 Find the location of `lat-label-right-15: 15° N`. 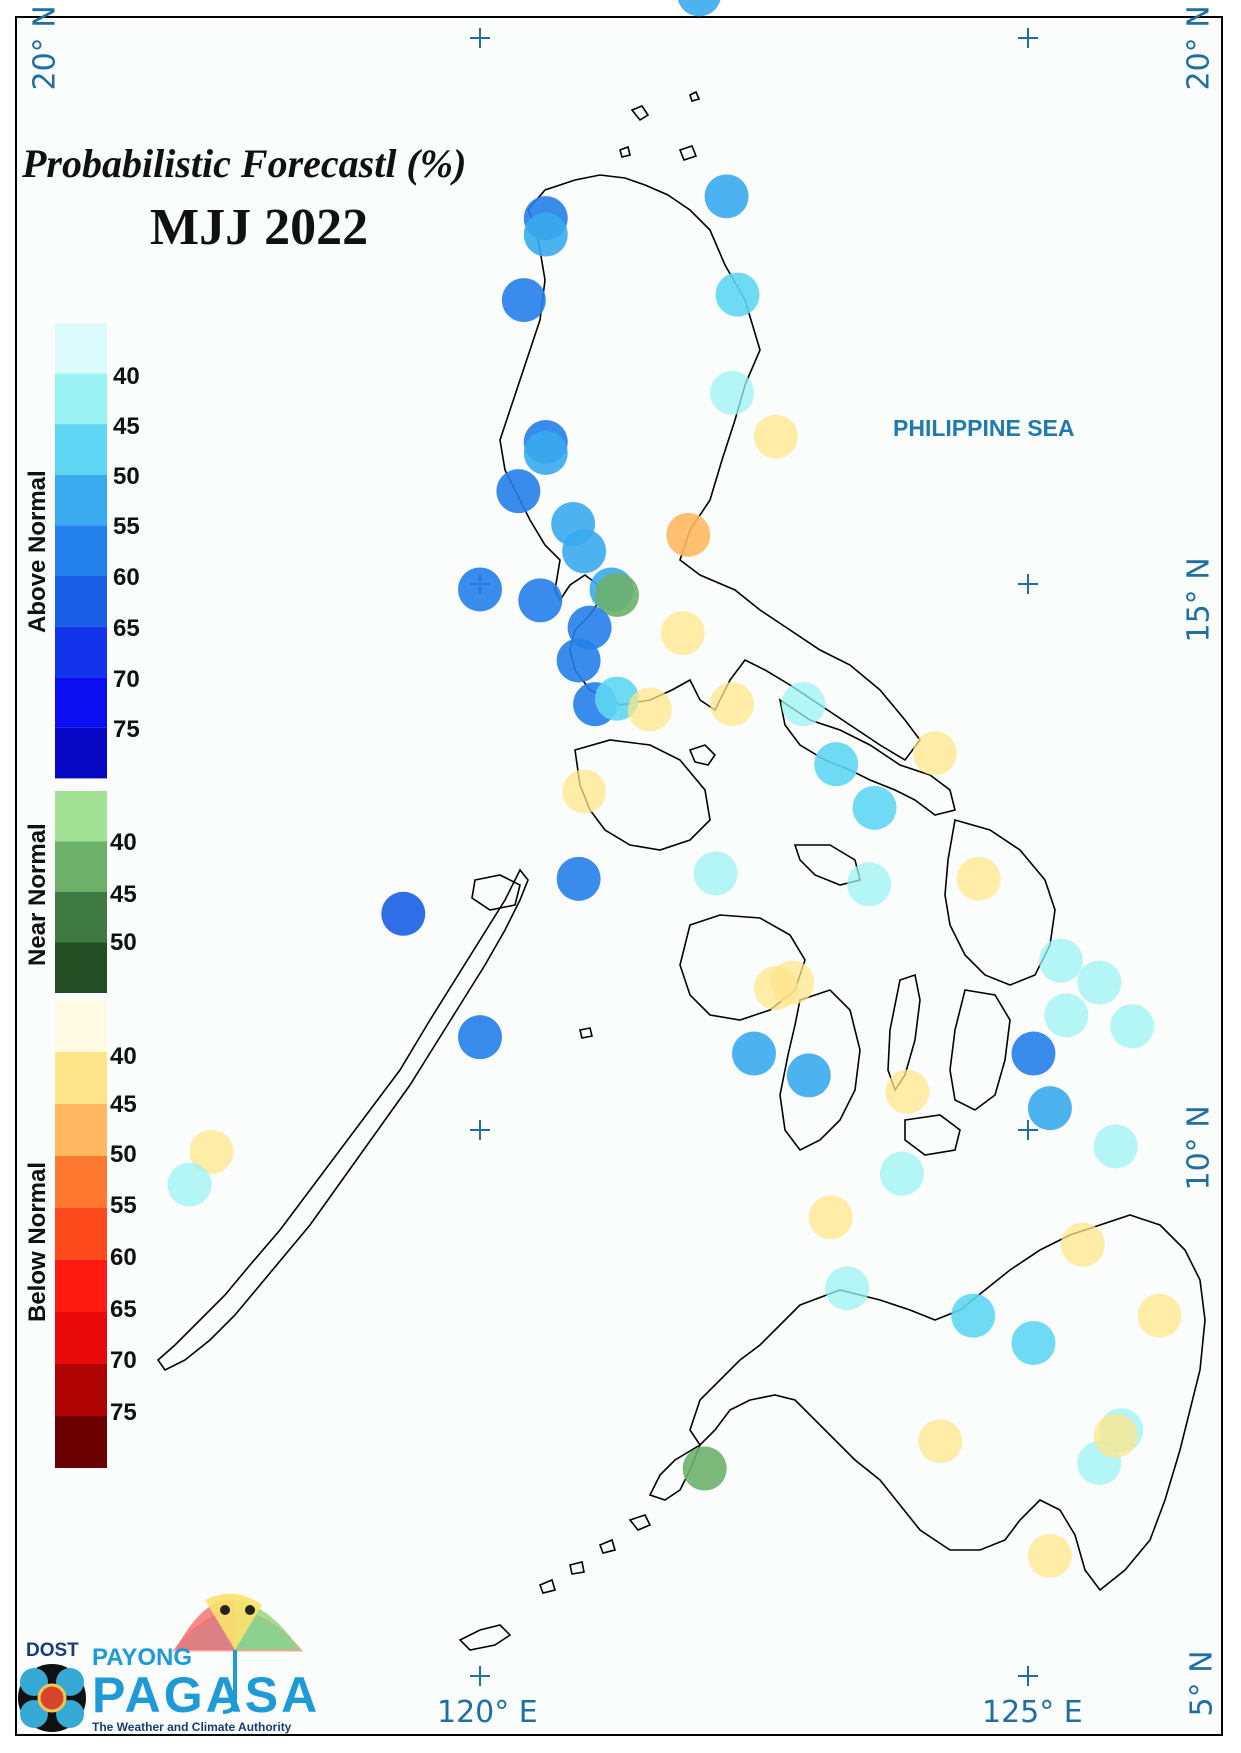

lat-label-right-15: 15° N is located at coordinates (1199, 600).